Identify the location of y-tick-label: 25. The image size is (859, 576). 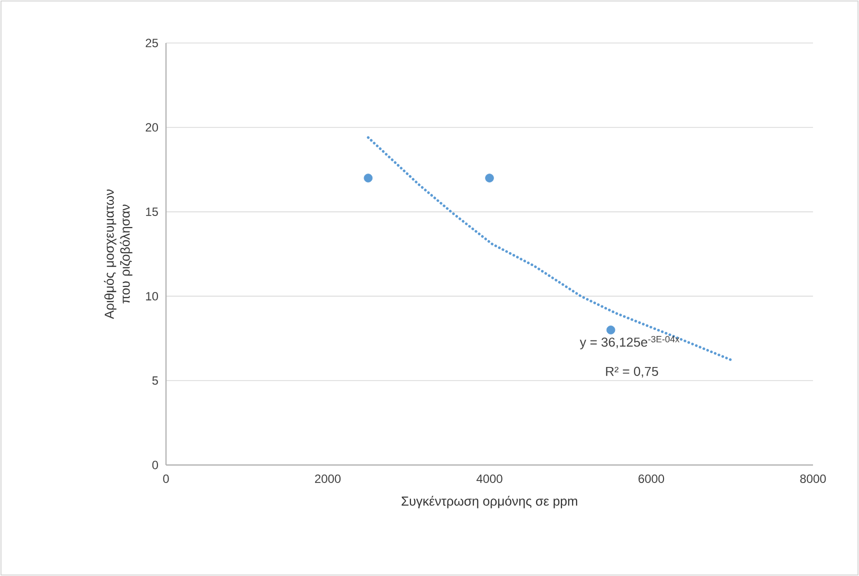
(152, 43).